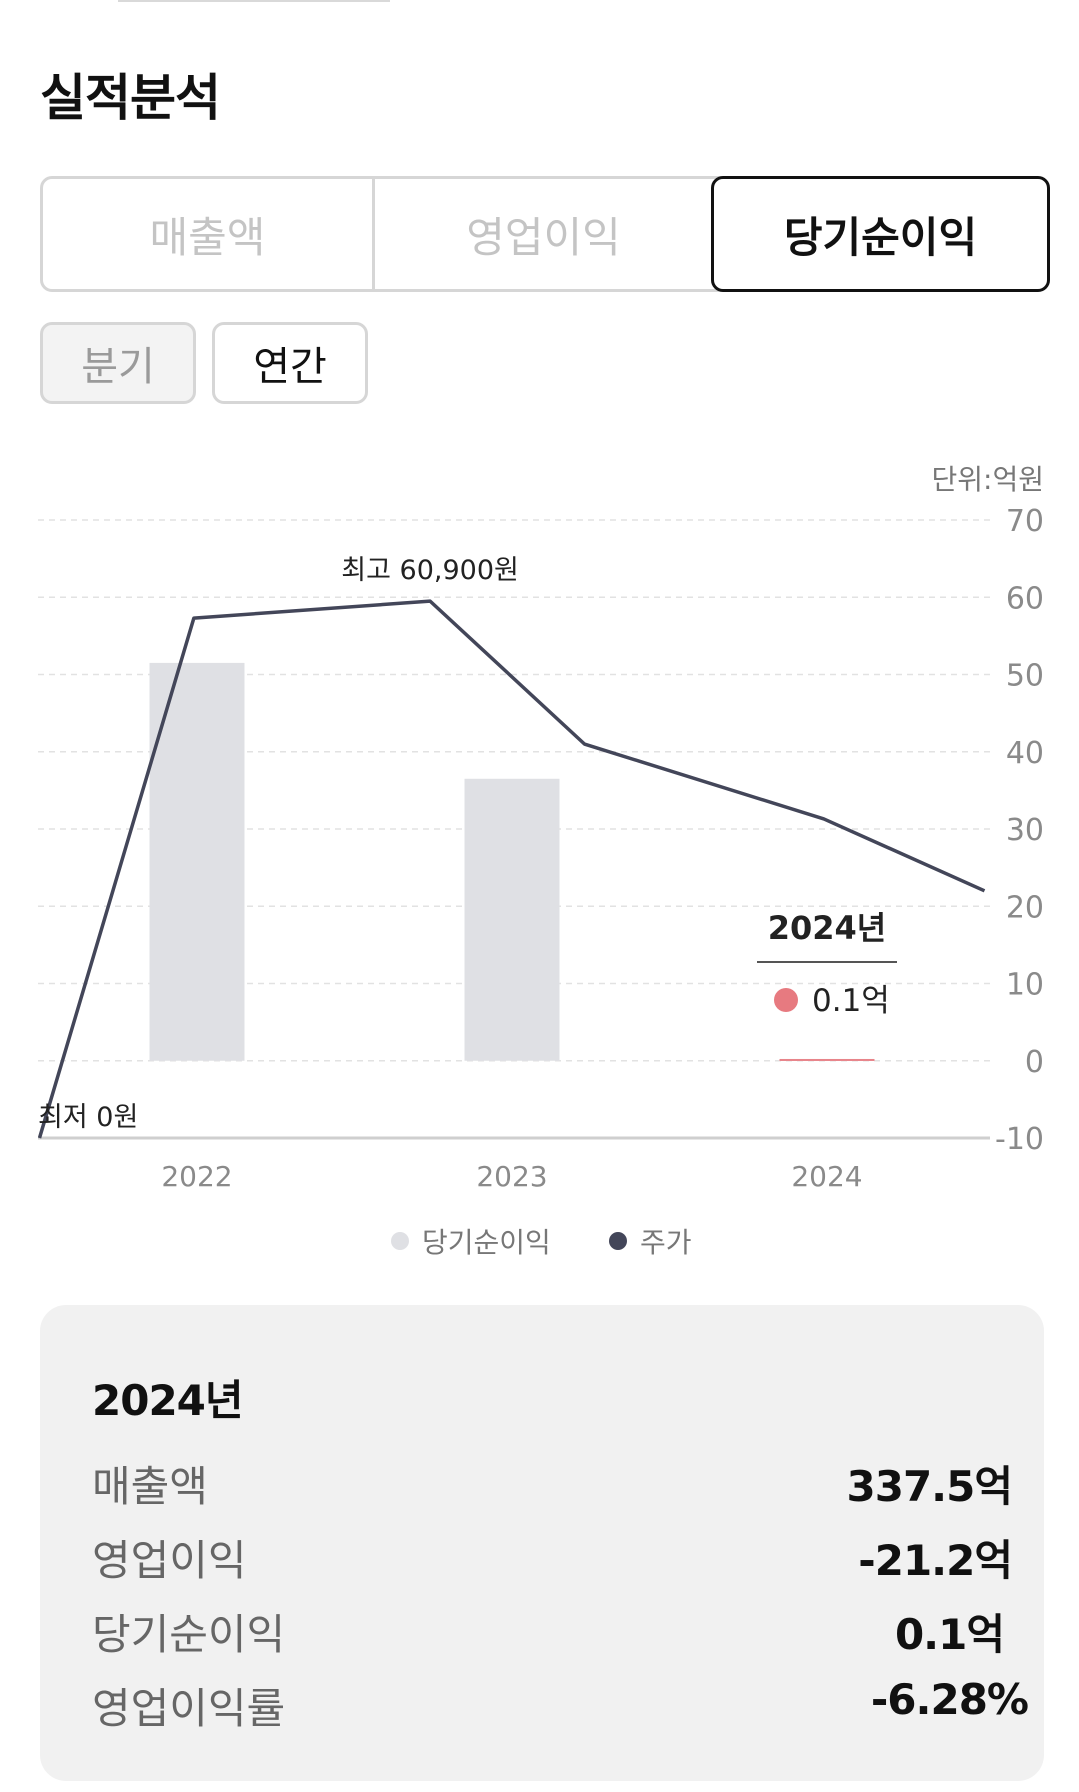  I want to click on tooltip-dot, so click(786, 1000).